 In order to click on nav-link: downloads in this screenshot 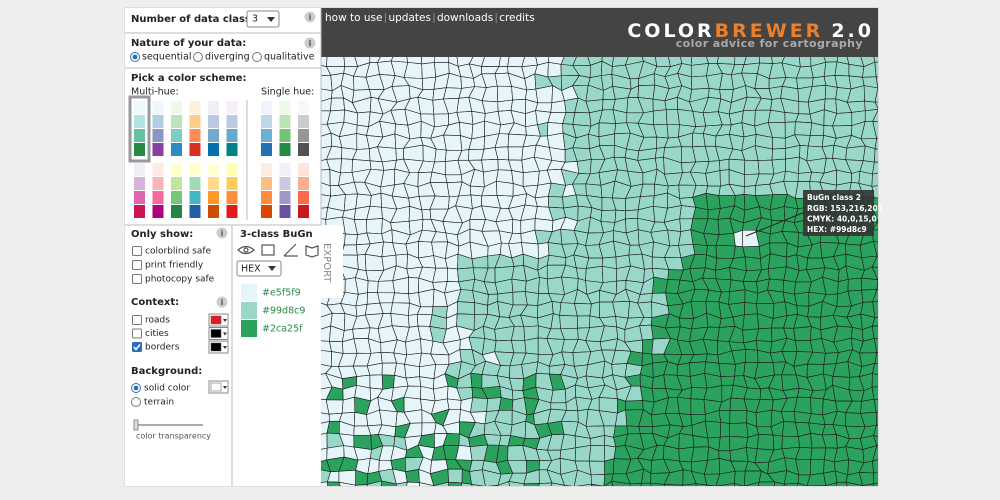, I will do `click(465, 18)`.